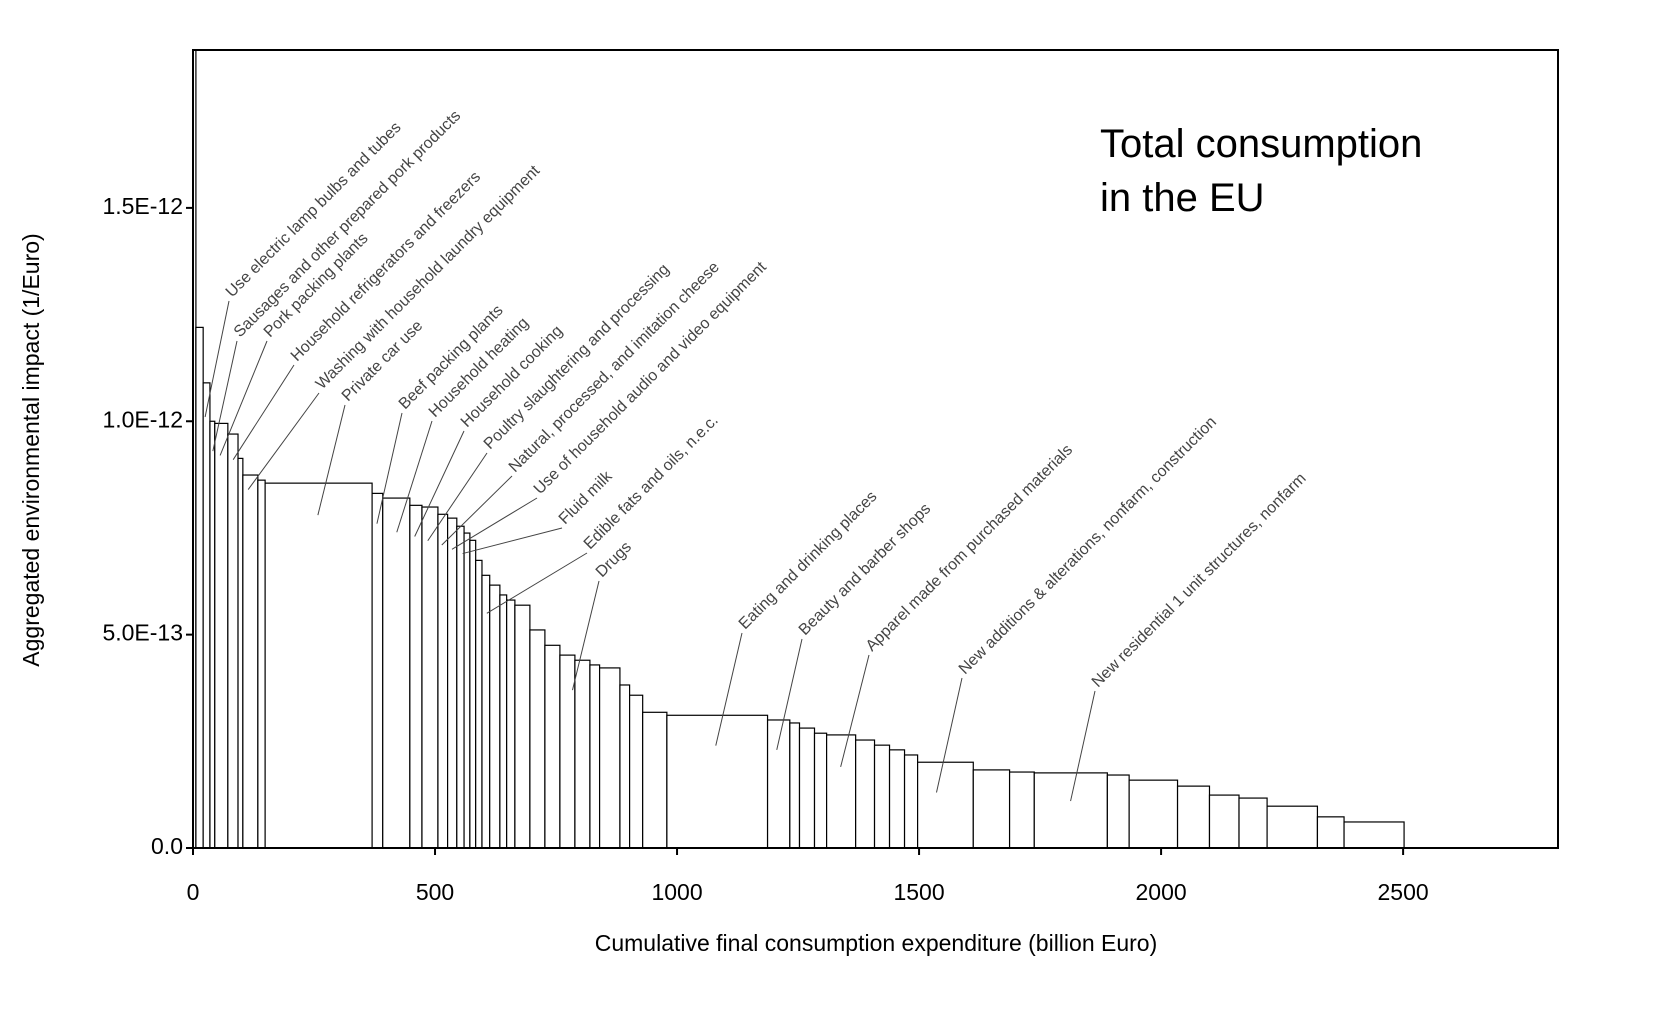 The image size is (1662, 1023). Describe the element at coordinates (142, 419) in the screenshot. I see `y-tick-label: 1.0E-12` at that location.